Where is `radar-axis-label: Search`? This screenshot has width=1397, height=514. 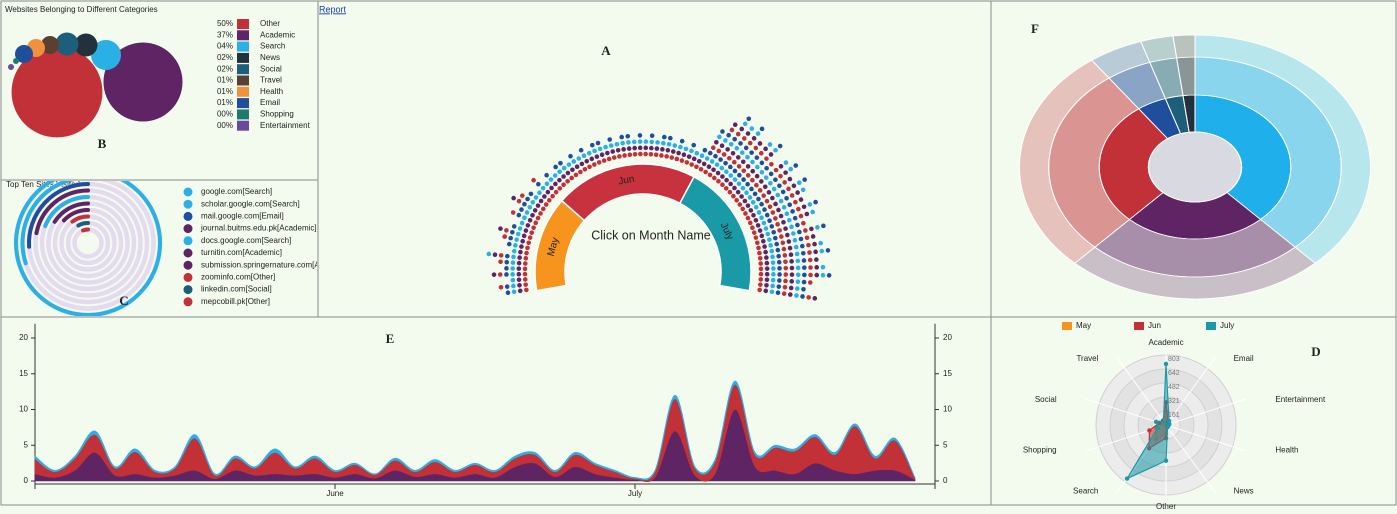
radar-axis-label: Search is located at coordinates (1085, 490).